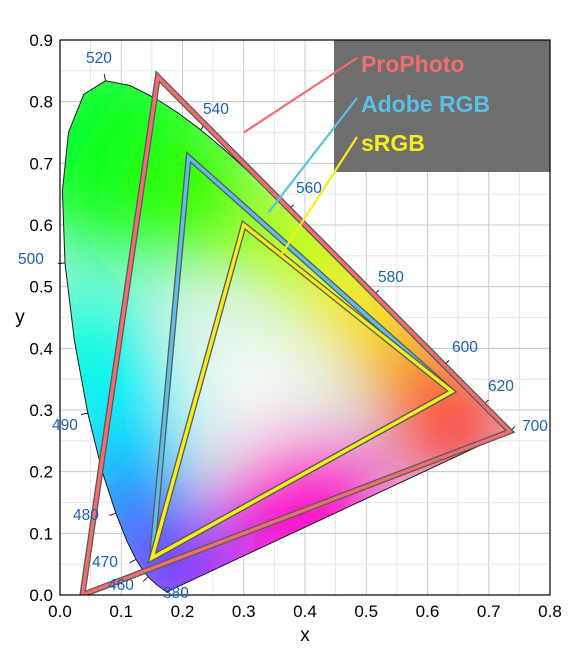 This screenshot has width=573, height=650. What do you see at coordinates (413, 64) in the screenshot?
I see `prophoto-legend-label: ProPhoto` at bounding box center [413, 64].